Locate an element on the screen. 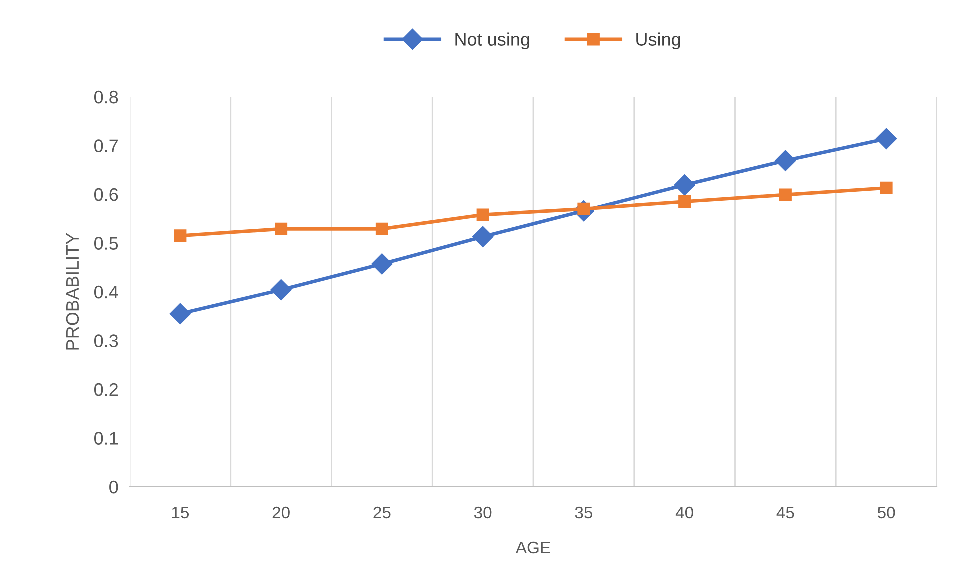 This screenshot has width=957, height=579. y-tick-label: 0.1 is located at coordinates (106, 438).